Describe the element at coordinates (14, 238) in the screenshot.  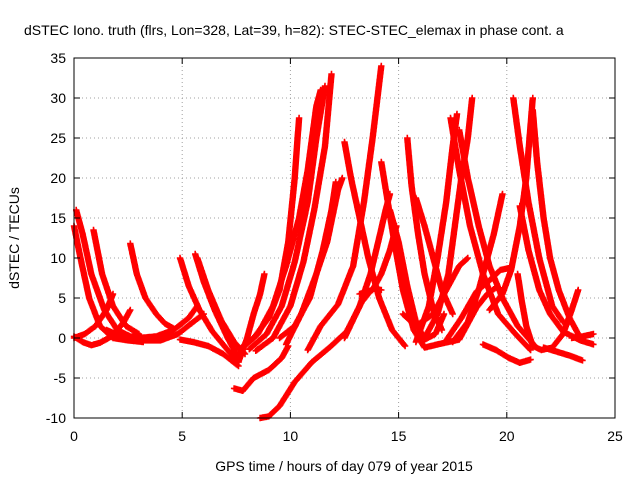
I see `y-axis-label: dSTEC / TECUs` at that location.